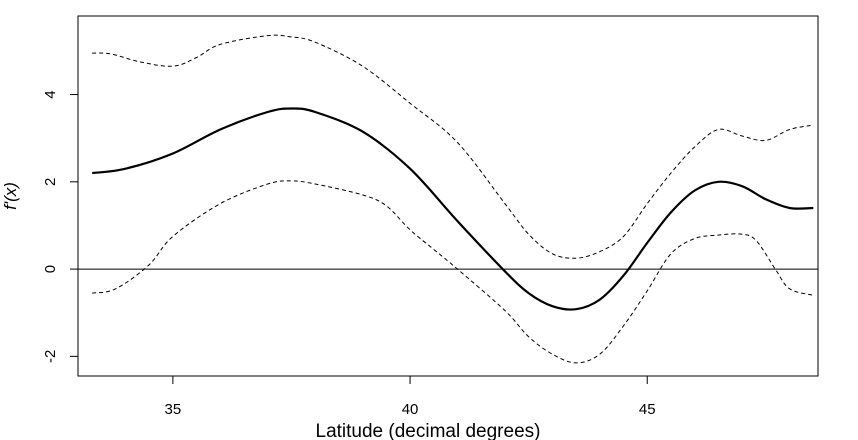 The width and height of the screenshot is (858, 440). What do you see at coordinates (50, 94) in the screenshot?
I see `y-tick-label: 4` at bounding box center [50, 94].